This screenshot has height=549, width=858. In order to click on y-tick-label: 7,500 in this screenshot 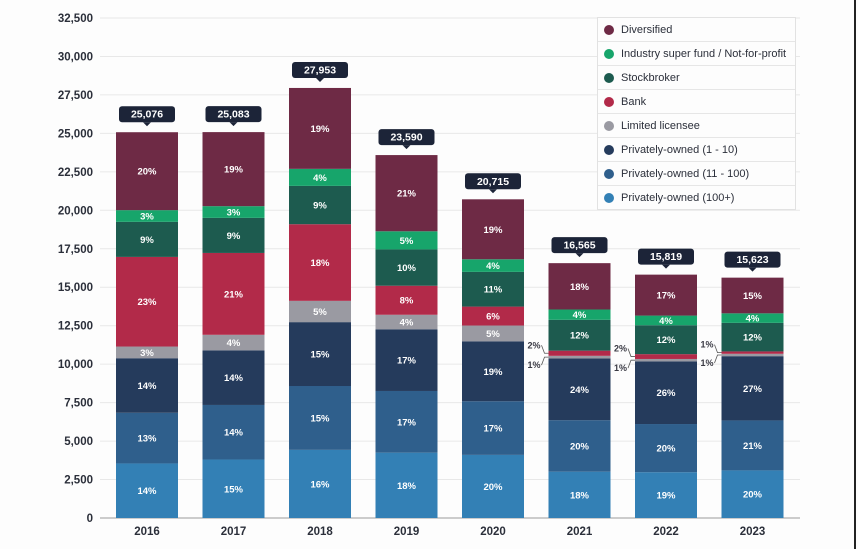, I will do `click(78, 404)`.